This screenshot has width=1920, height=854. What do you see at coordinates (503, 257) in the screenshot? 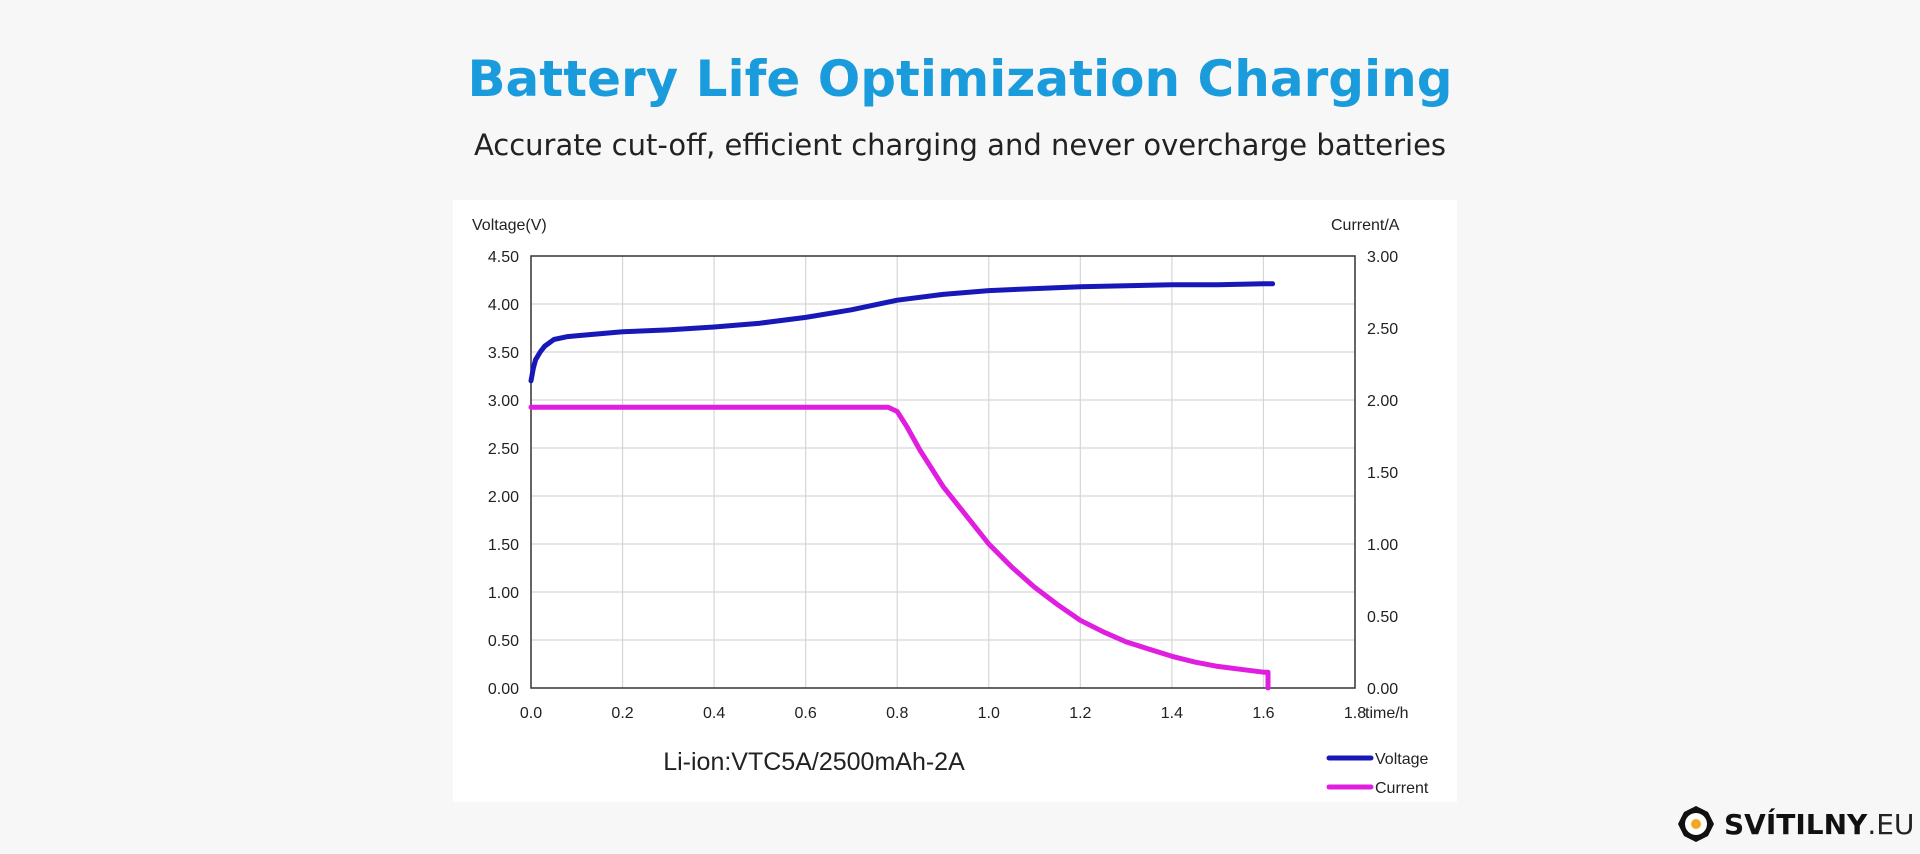
I see `y-tick-label: 4.50` at bounding box center [503, 257].